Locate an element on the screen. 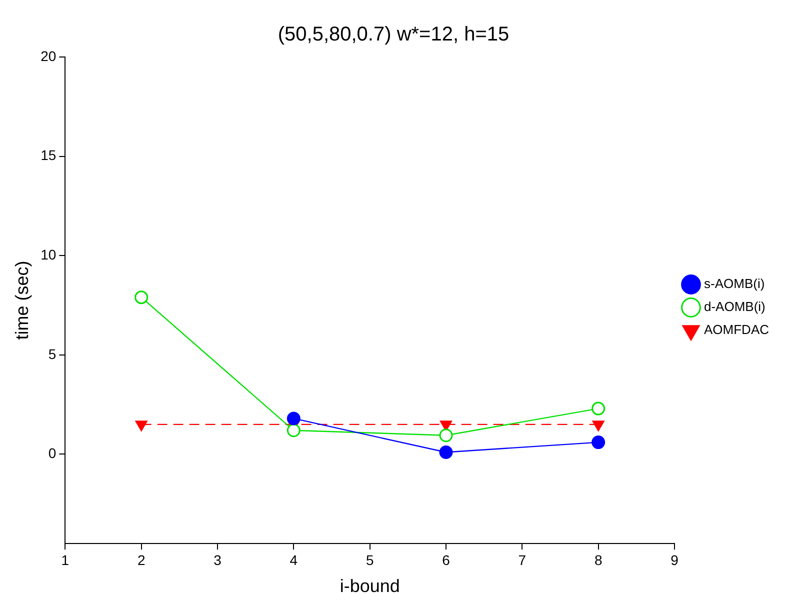  x-tick-label: 2 is located at coordinates (141, 560).